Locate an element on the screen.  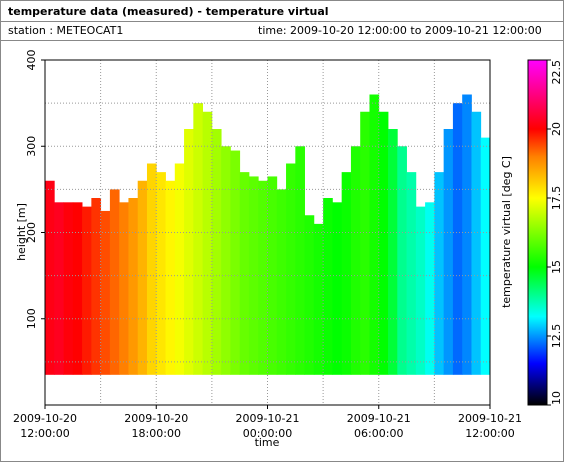
colorbar-tick-label: 10 is located at coordinates (556, 398).